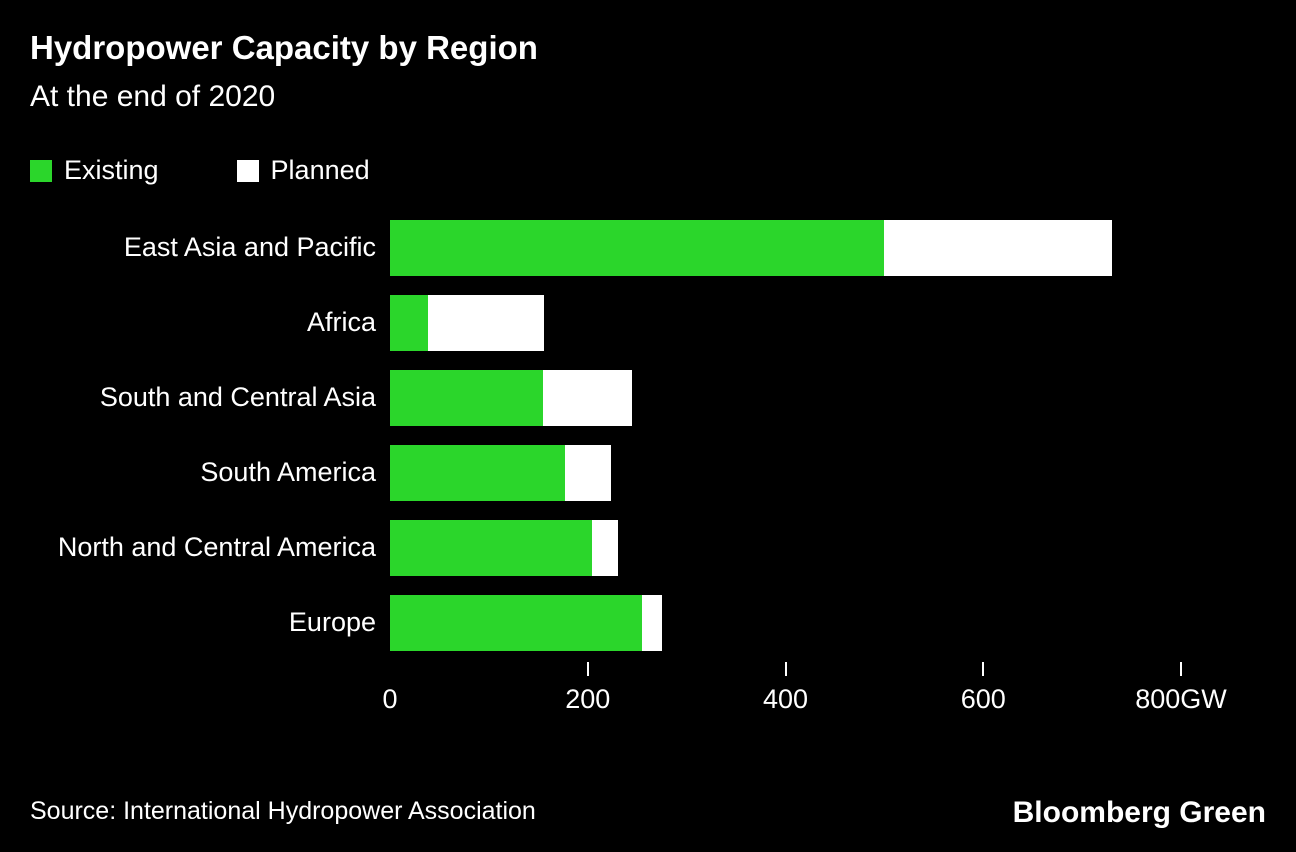  What do you see at coordinates (1139, 812) in the screenshot?
I see `brand-logo: Bloomberg Green` at bounding box center [1139, 812].